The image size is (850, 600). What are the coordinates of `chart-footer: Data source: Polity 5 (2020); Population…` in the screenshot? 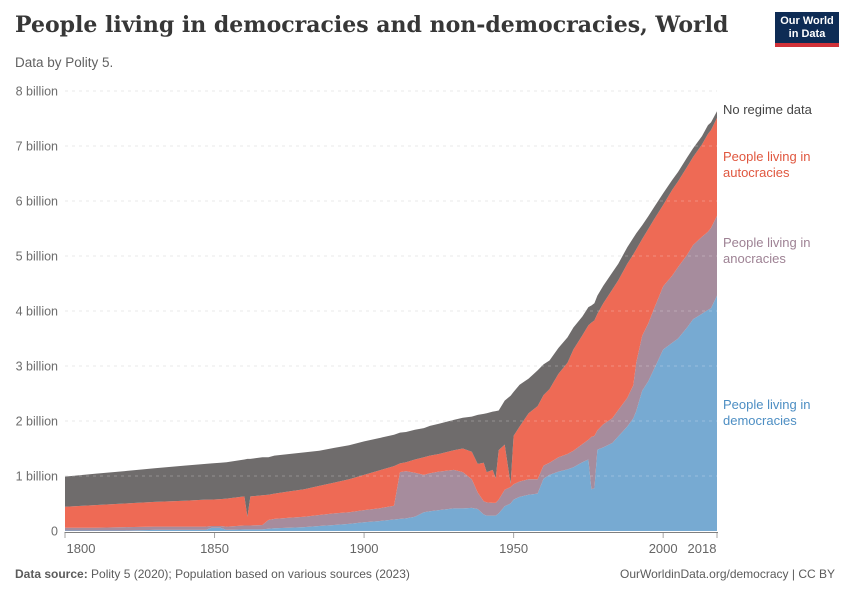 It's located at (425, 574).